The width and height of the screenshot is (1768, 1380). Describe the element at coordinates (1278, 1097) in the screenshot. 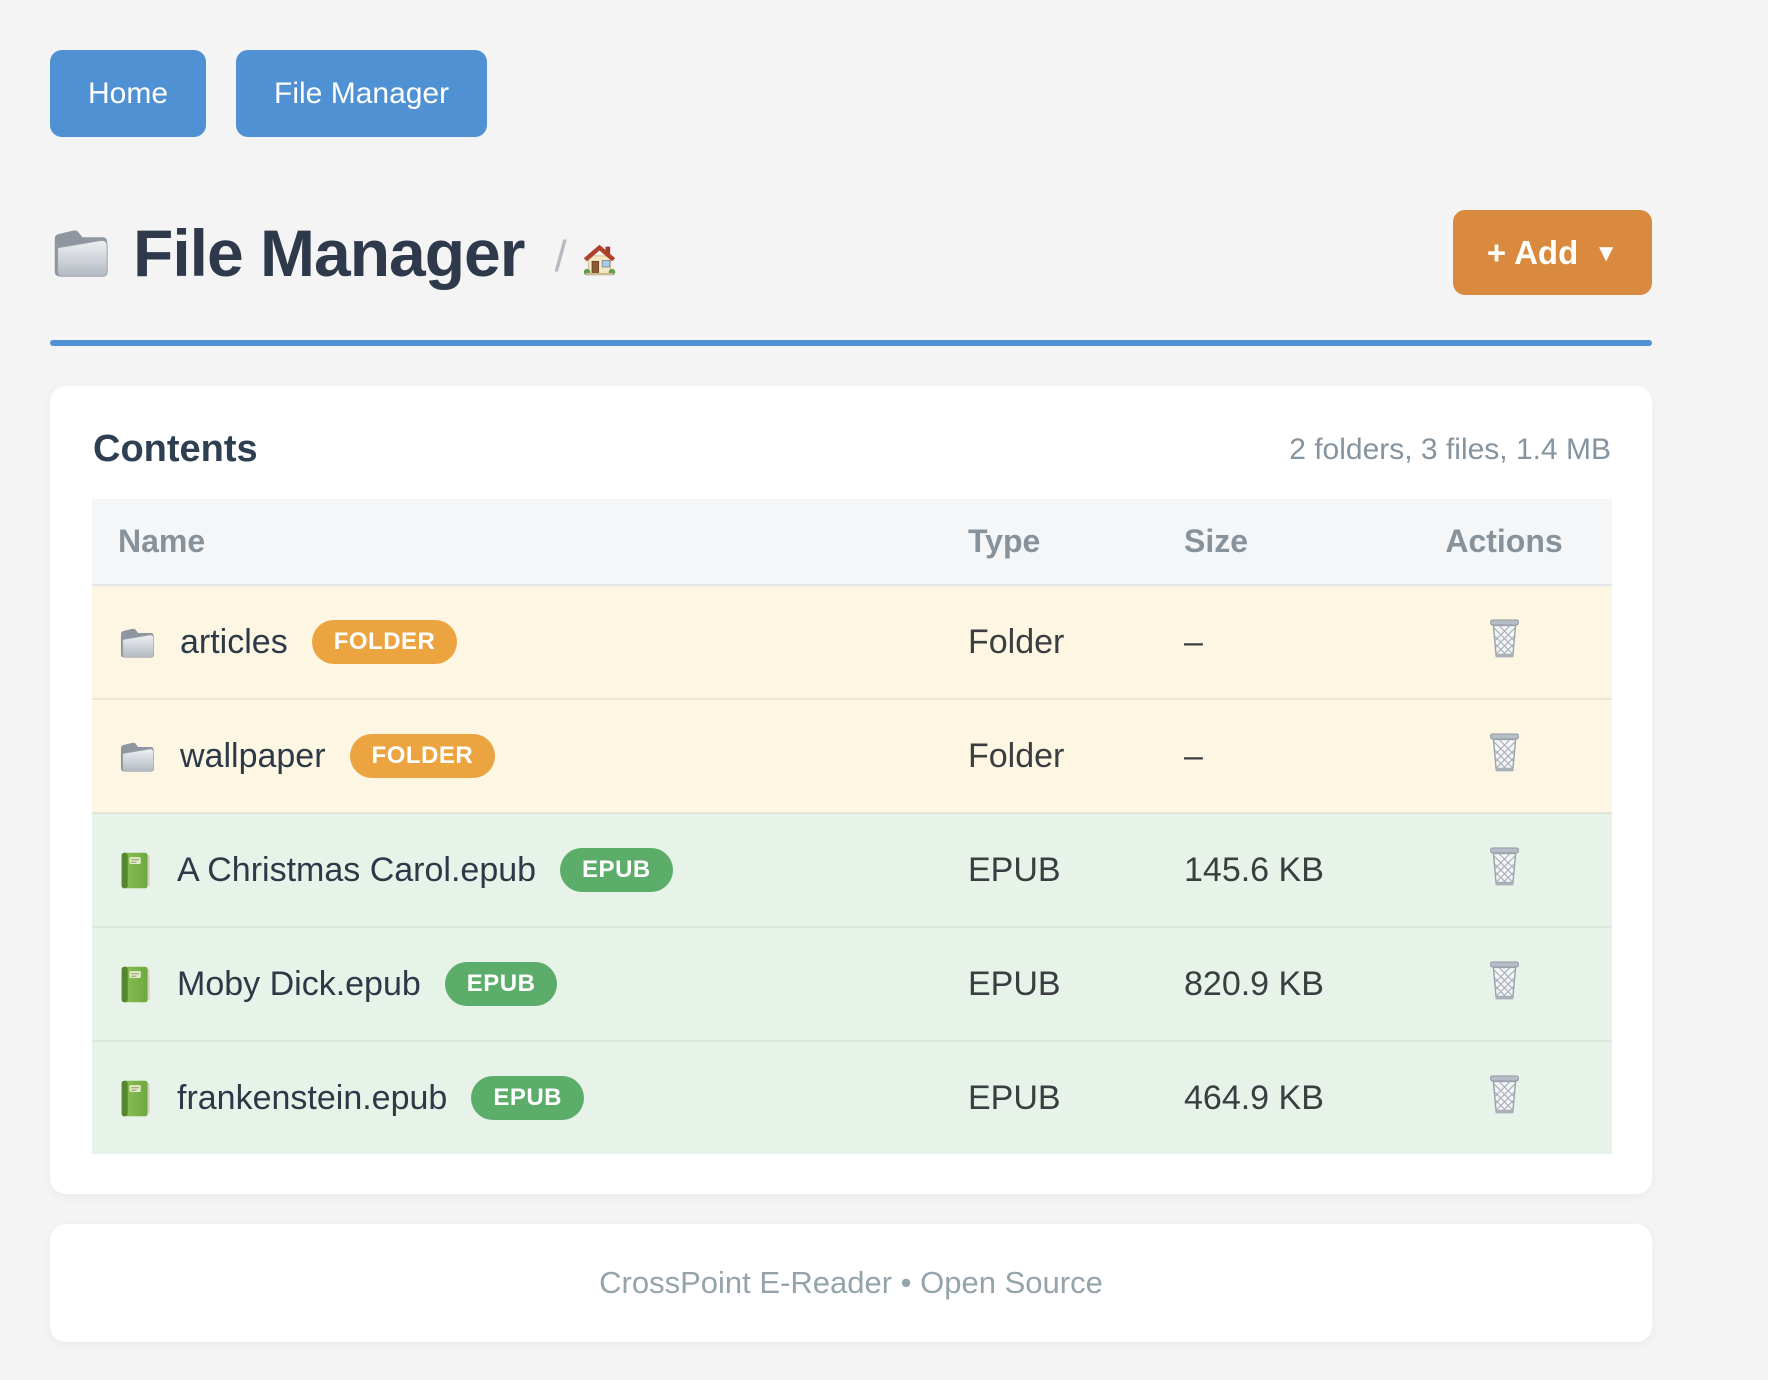

I see `size-cell: 464.9 KB` at that location.